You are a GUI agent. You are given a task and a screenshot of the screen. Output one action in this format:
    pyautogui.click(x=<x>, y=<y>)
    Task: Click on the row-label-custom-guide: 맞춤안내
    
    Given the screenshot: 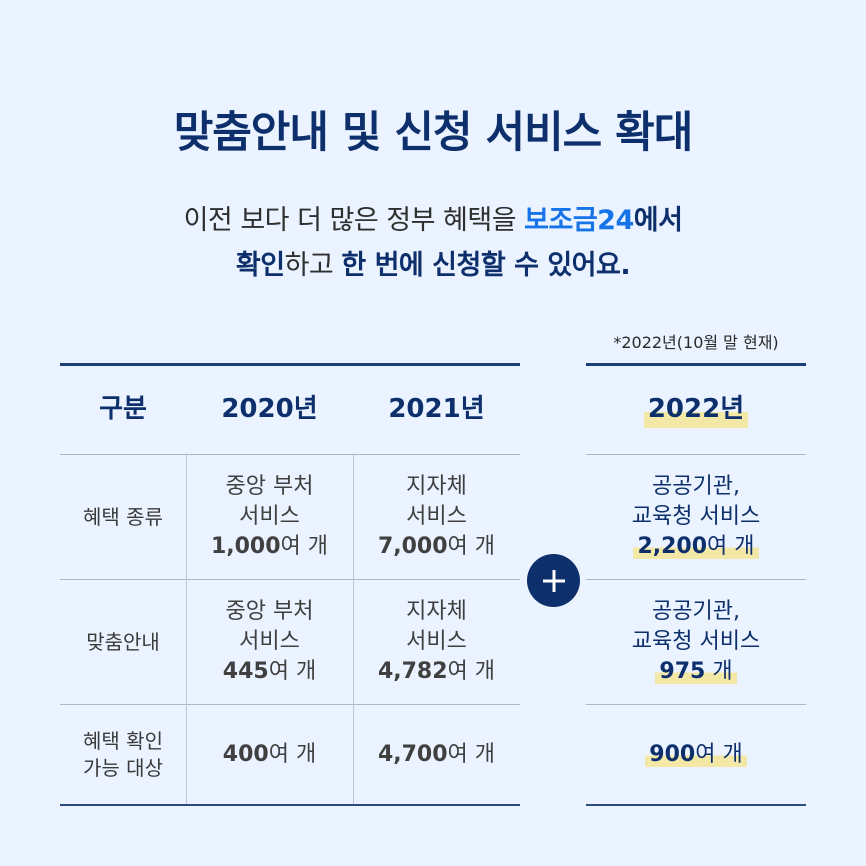 What is the action you would take?
    pyautogui.click(x=123, y=641)
    